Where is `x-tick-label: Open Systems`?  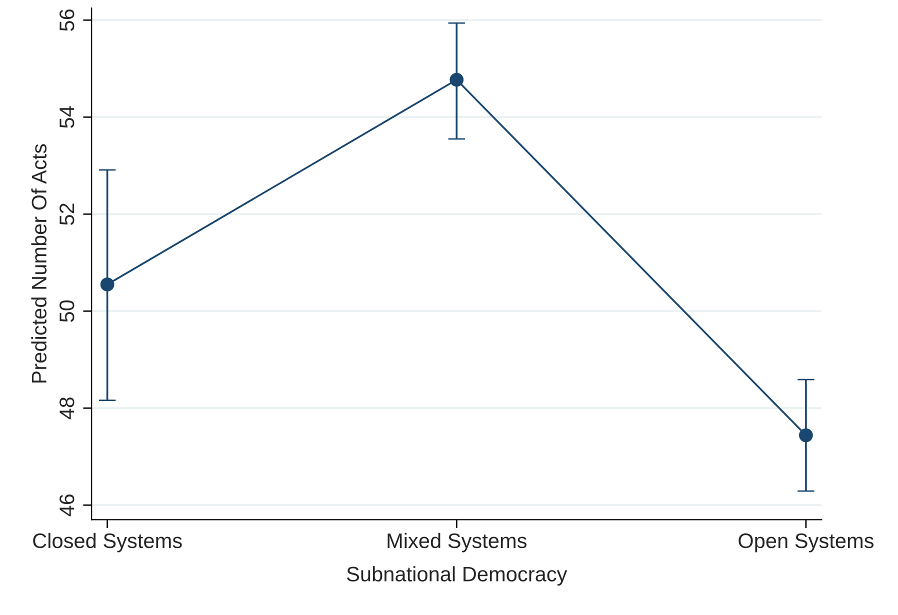
x-tick-label: Open Systems is located at coordinates (806, 542).